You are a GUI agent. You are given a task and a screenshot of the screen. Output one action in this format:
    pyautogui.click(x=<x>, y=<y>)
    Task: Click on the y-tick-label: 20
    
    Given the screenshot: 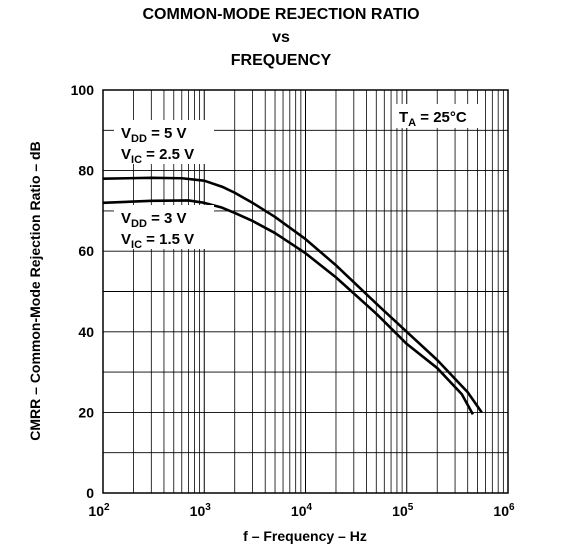 What is the action you would take?
    pyautogui.click(x=86, y=412)
    